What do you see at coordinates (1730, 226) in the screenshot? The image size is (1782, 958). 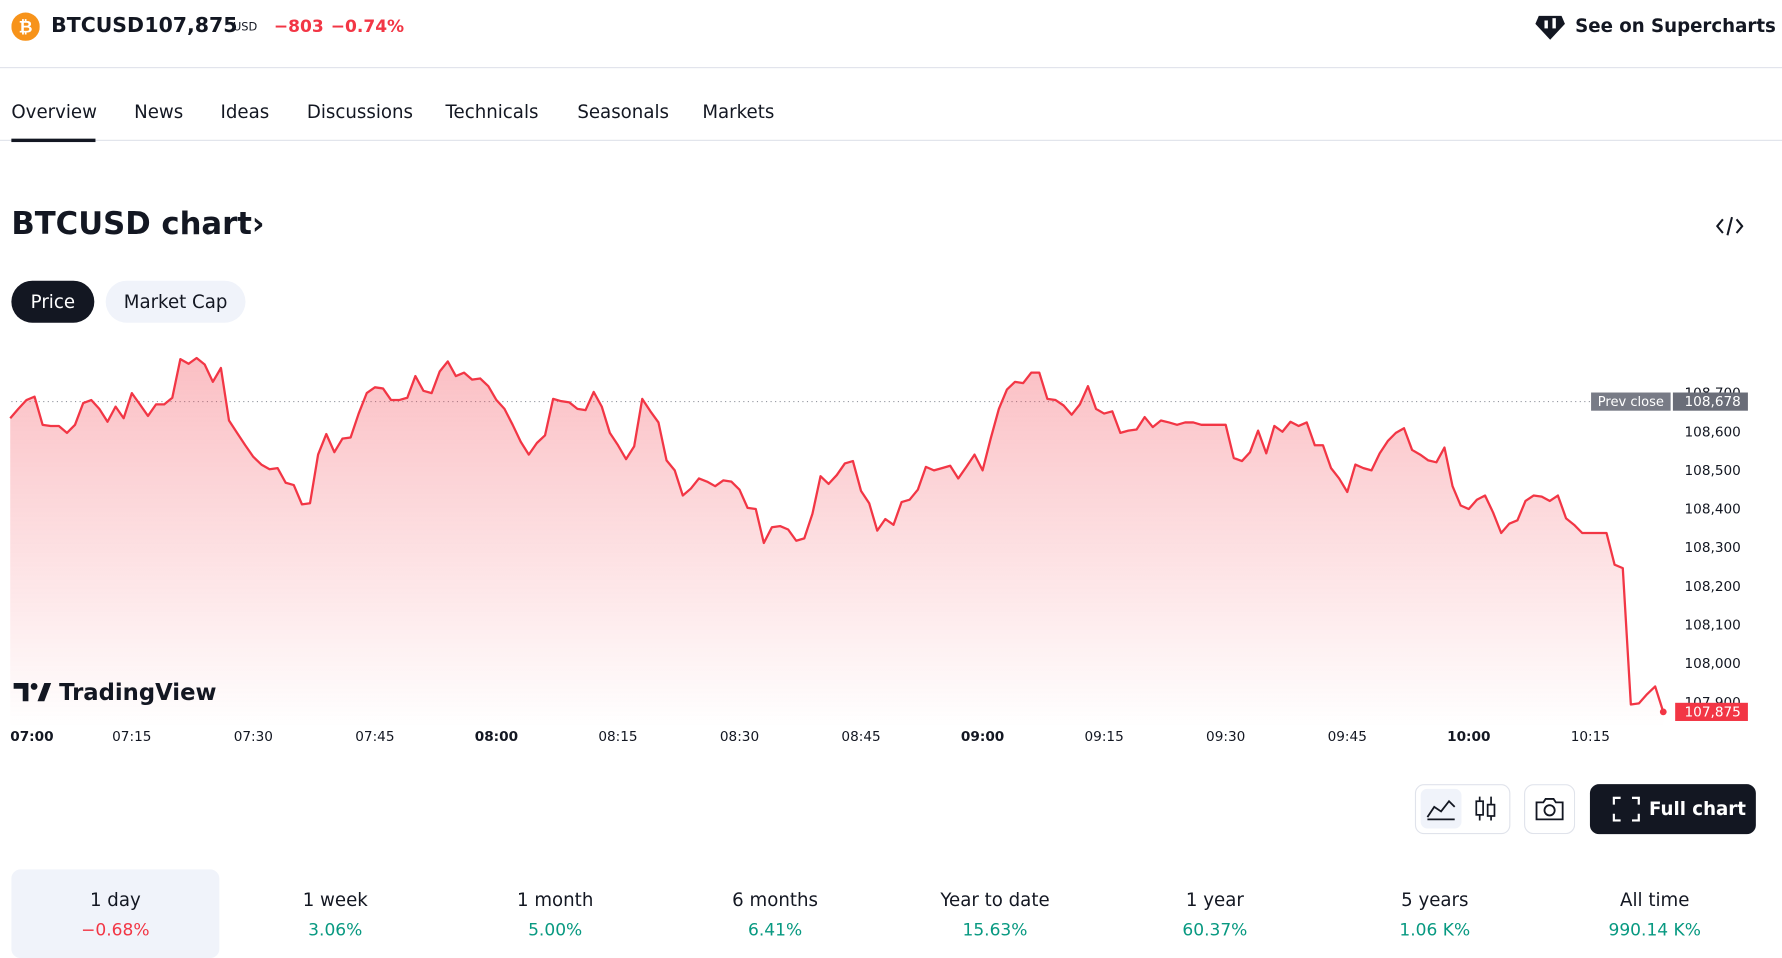 I see `embed-icon` at bounding box center [1730, 226].